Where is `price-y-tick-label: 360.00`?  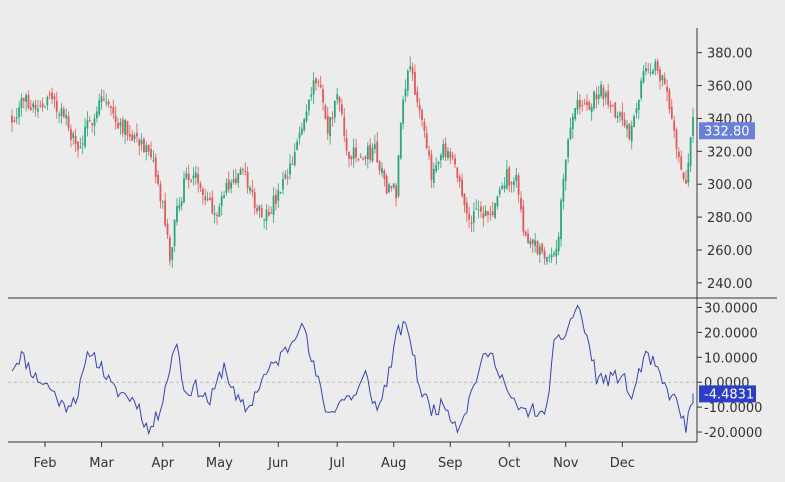 price-y-tick-label: 360.00 is located at coordinates (730, 87).